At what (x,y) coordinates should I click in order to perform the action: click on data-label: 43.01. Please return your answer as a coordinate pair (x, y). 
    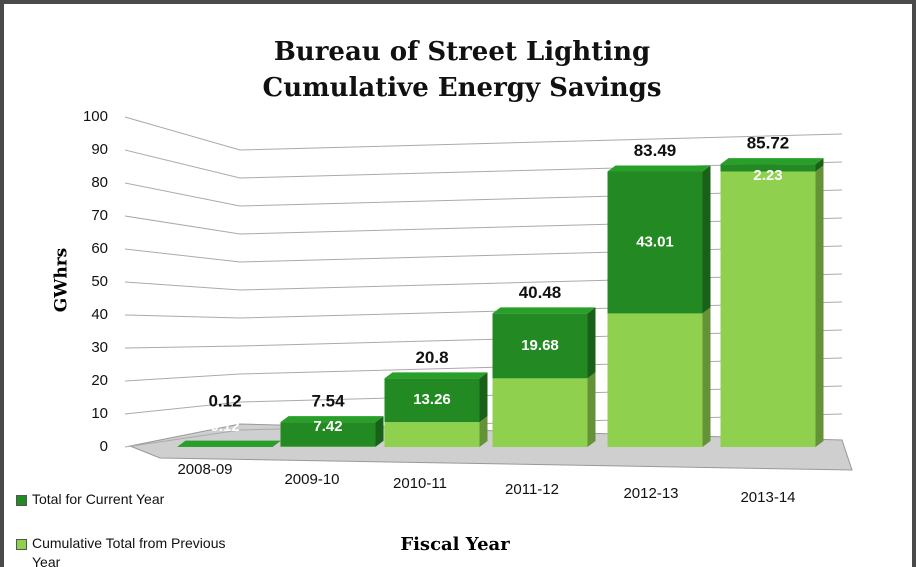
    Looking at the image, I should click on (655, 241).